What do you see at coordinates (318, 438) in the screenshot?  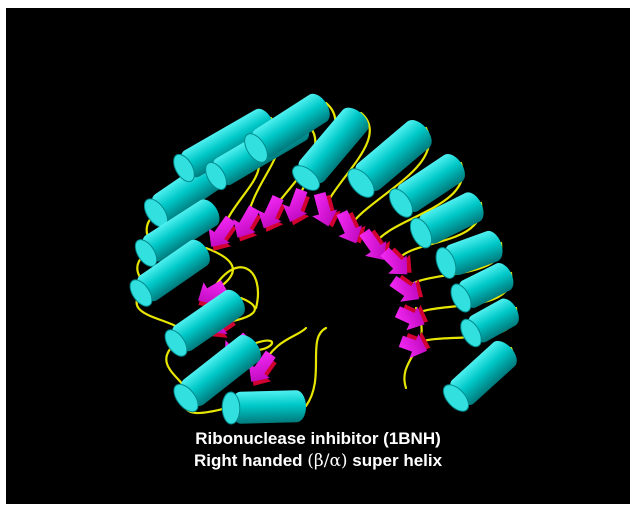 I see `caption-line-1: Ribonuclease inhibitor (1BNH)` at bounding box center [318, 438].